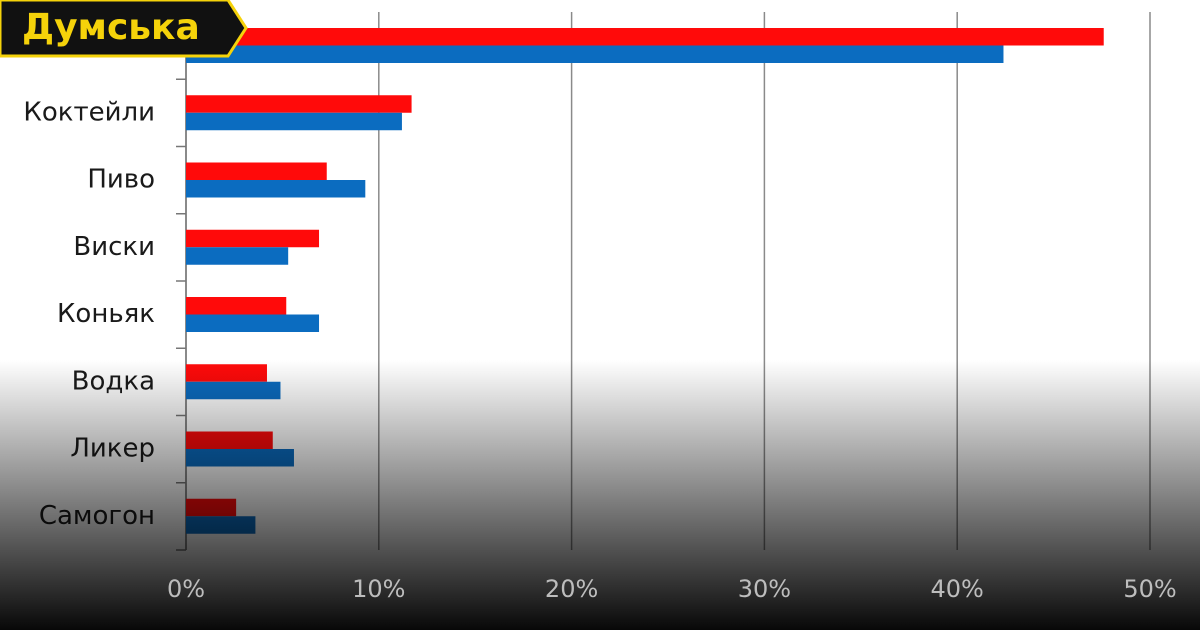  I want to click on x-tick-label: 30%, so click(764, 589).